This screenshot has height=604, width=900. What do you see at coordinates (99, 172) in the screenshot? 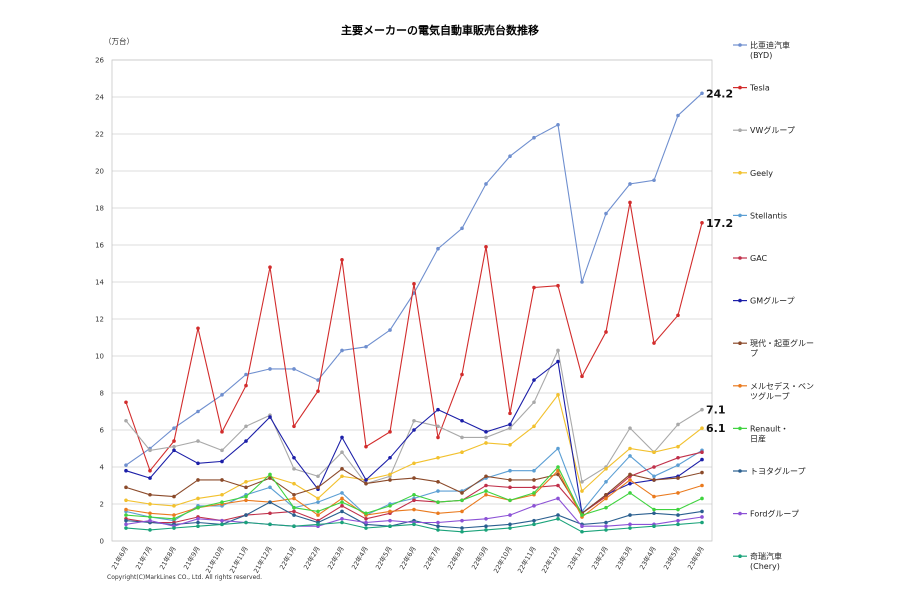
I see `y-tick-label-10: 20` at bounding box center [99, 172].